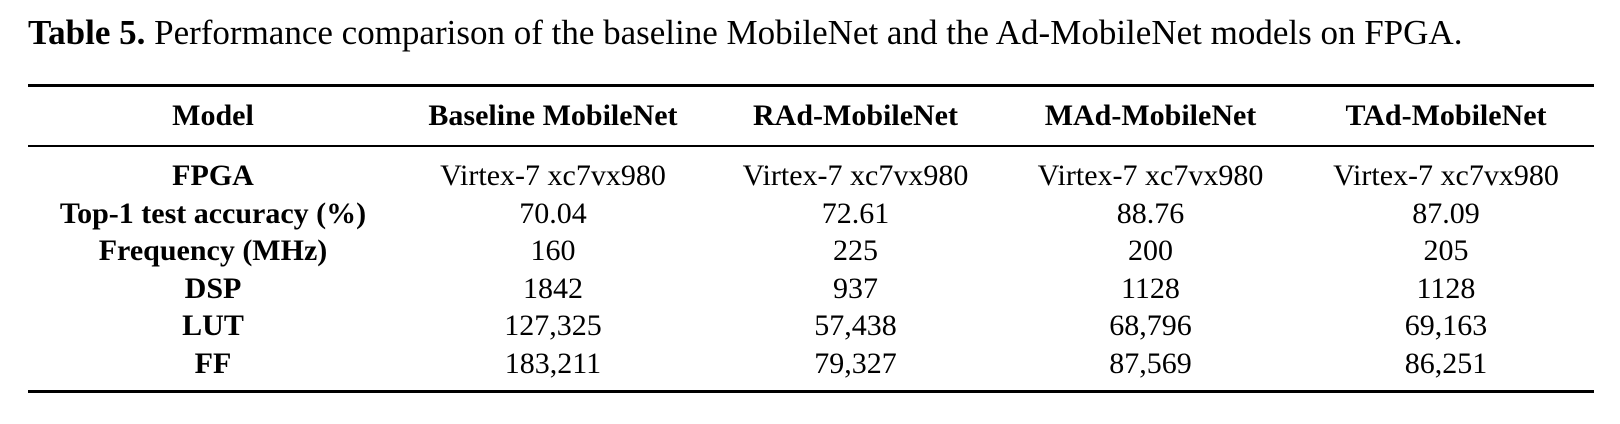 The width and height of the screenshot is (1620, 424). Describe the element at coordinates (213, 213) in the screenshot. I see `row-label: Top-1 test accuracy (%)` at that location.